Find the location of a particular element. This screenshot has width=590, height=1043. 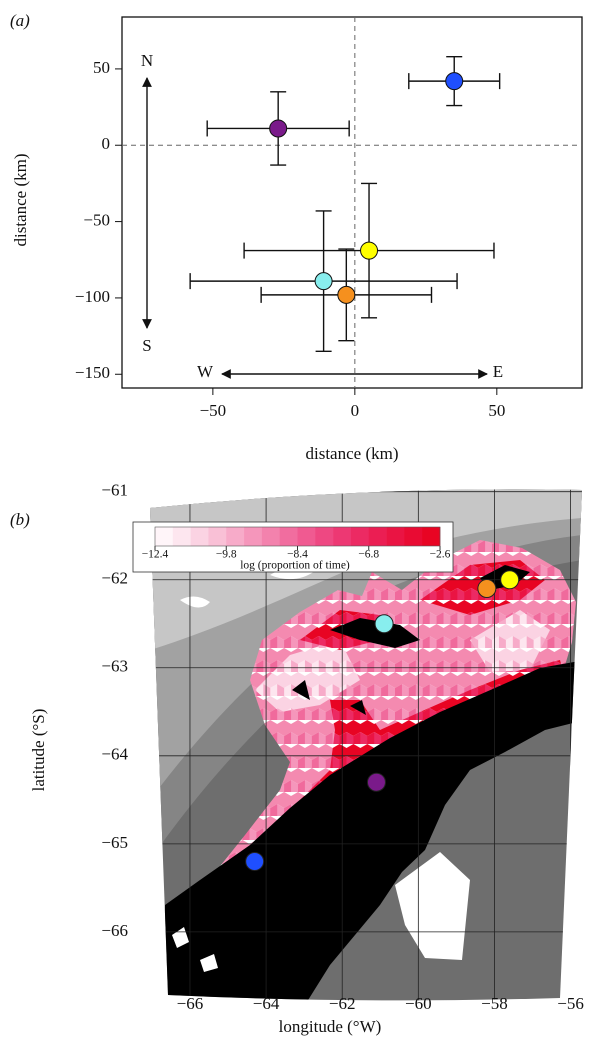

x-tick-label: −60 is located at coordinates (418, 1003).